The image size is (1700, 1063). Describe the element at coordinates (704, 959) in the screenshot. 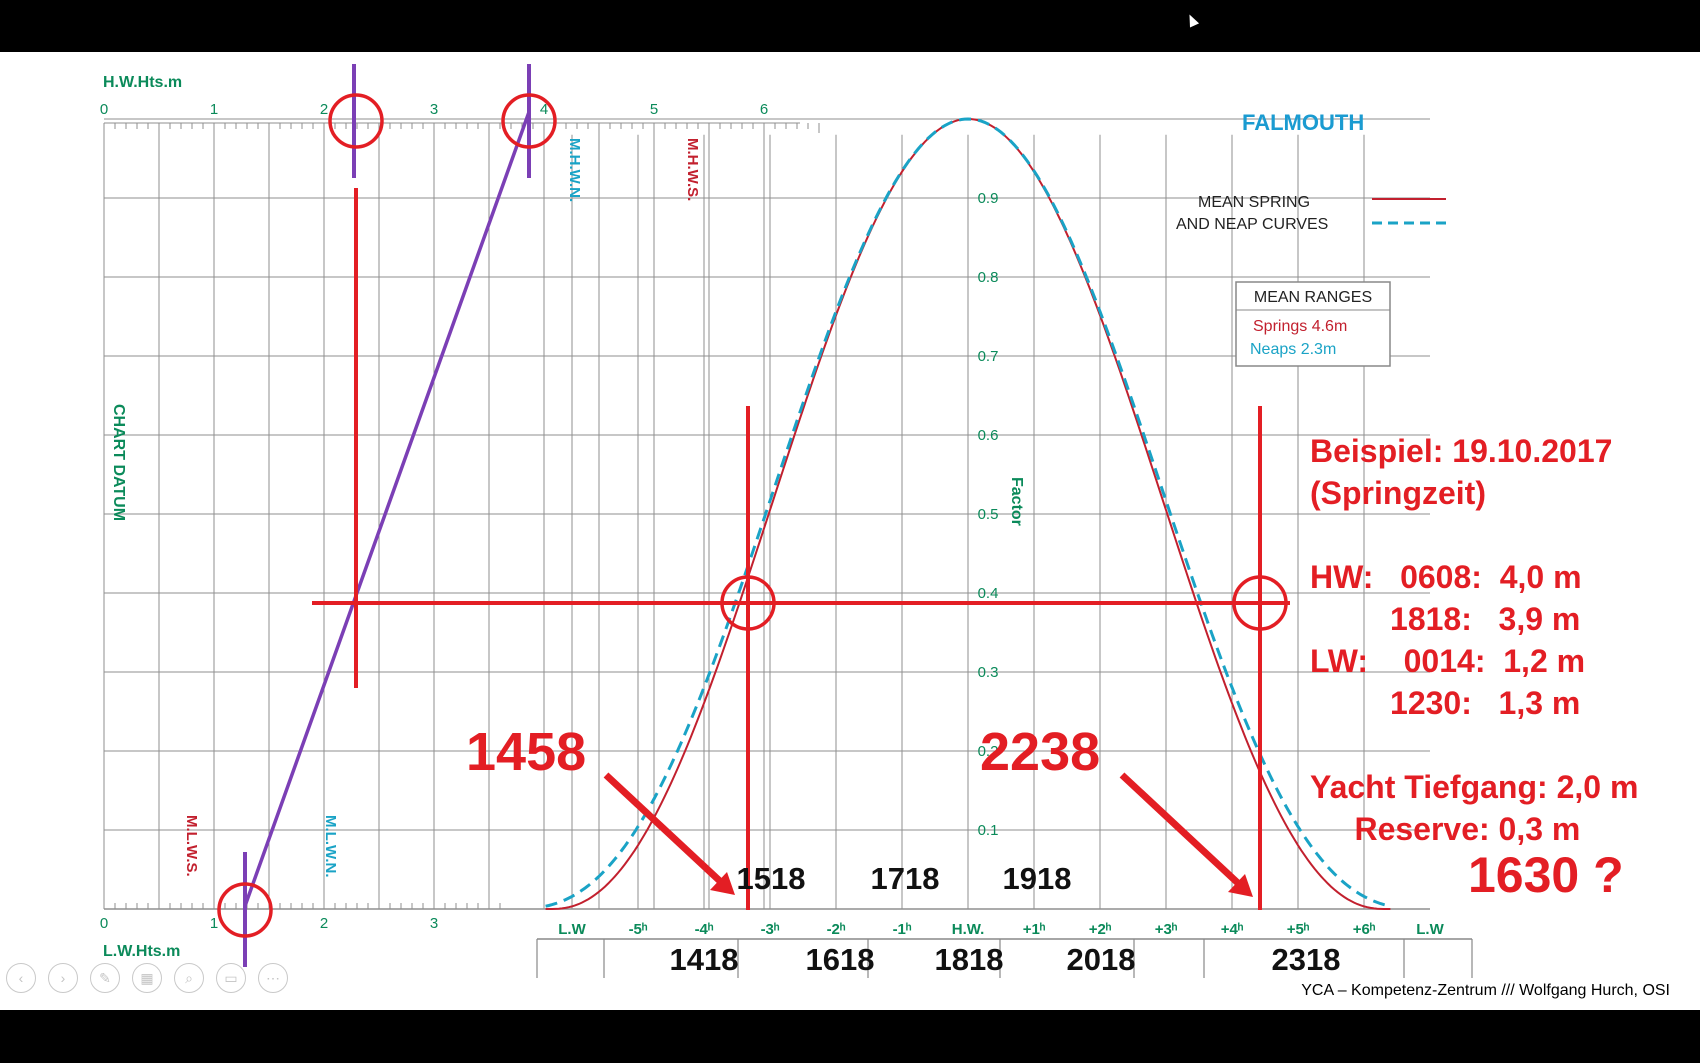

I see `time-label-lower: 1418` at that location.